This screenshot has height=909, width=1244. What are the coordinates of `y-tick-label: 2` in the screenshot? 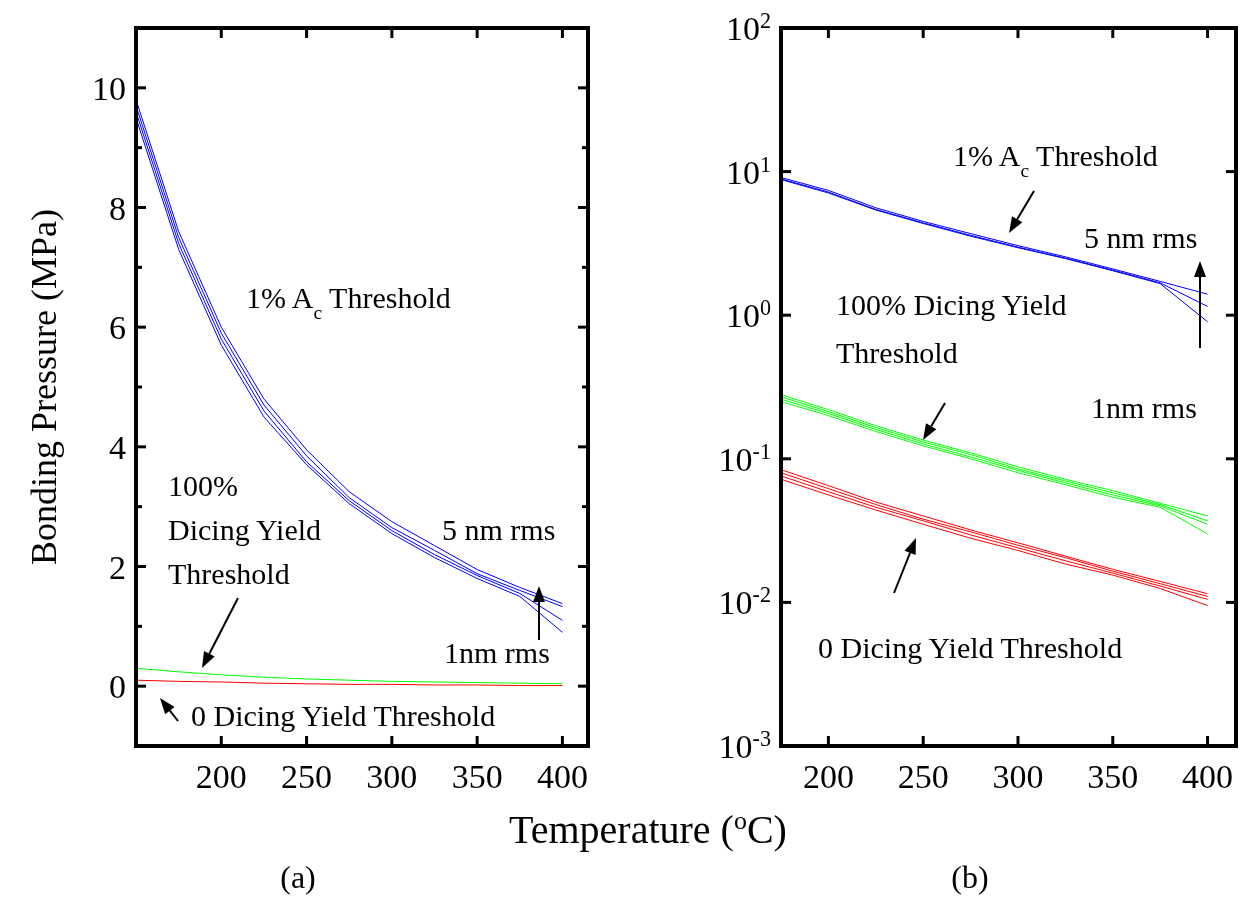 It's located at (117, 567).